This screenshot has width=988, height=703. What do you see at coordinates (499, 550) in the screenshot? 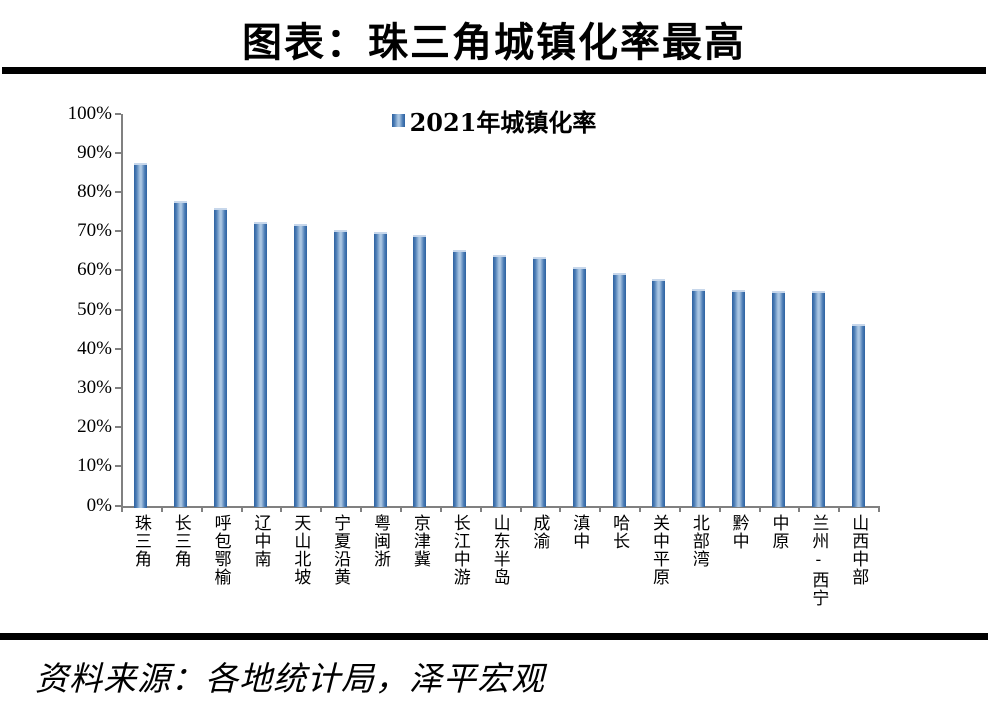
I see `x-axis-label: 山东半岛` at bounding box center [499, 550].